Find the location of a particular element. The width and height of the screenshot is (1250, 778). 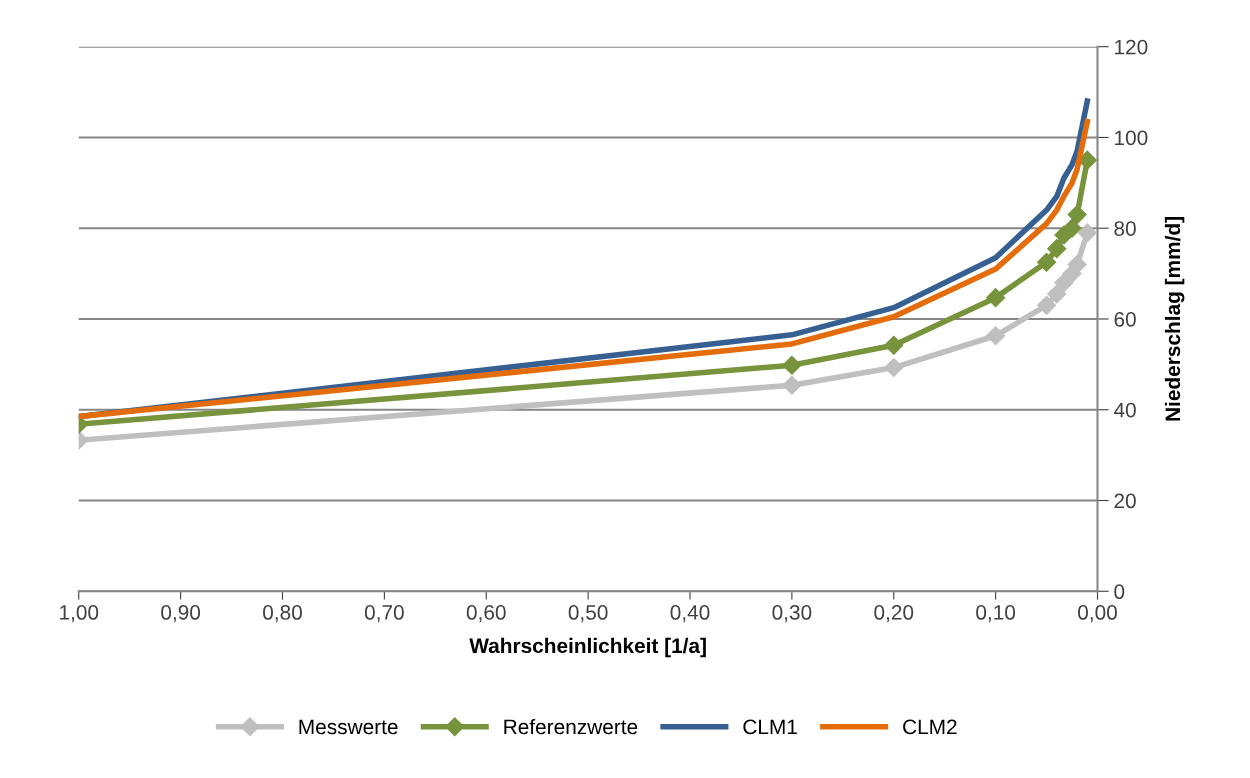

y-tick-label: 80 is located at coordinates (1125, 228).